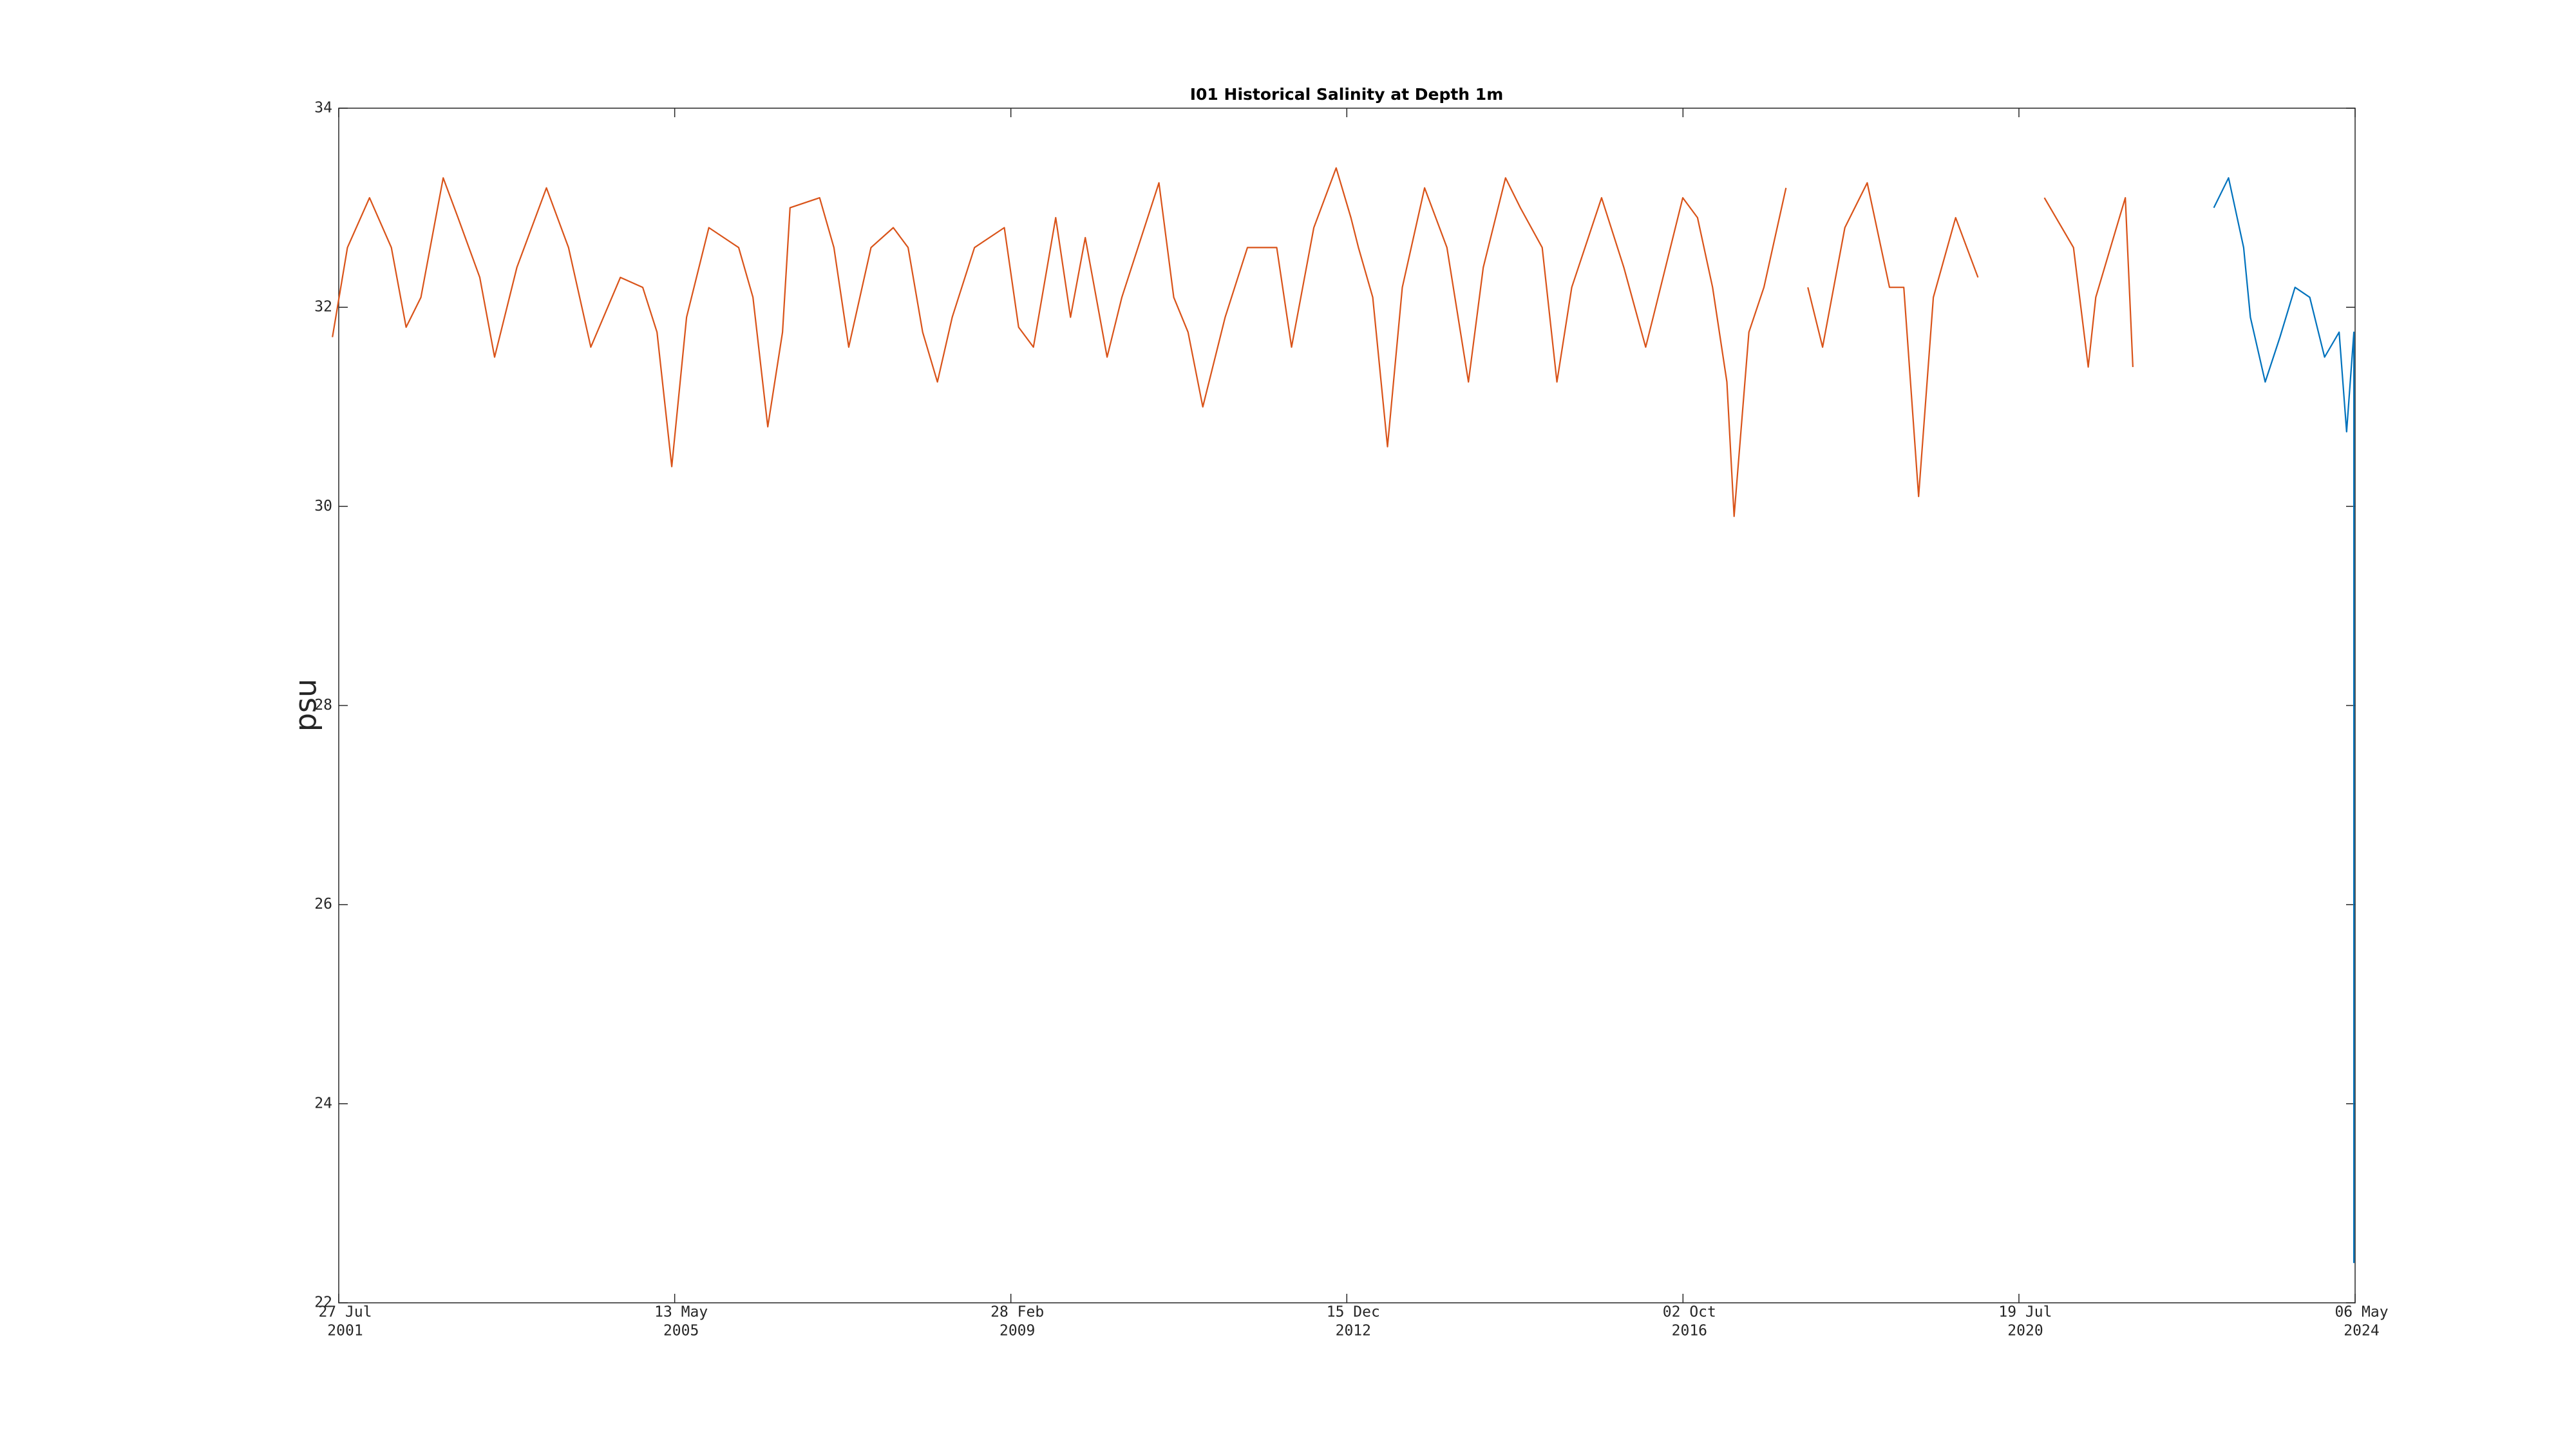 The height and width of the screenshot is (1449, 2576). Describe the element at coordinates (2361, 1331) in the screenshot. I see `x-tick-label: 2024` at that location.